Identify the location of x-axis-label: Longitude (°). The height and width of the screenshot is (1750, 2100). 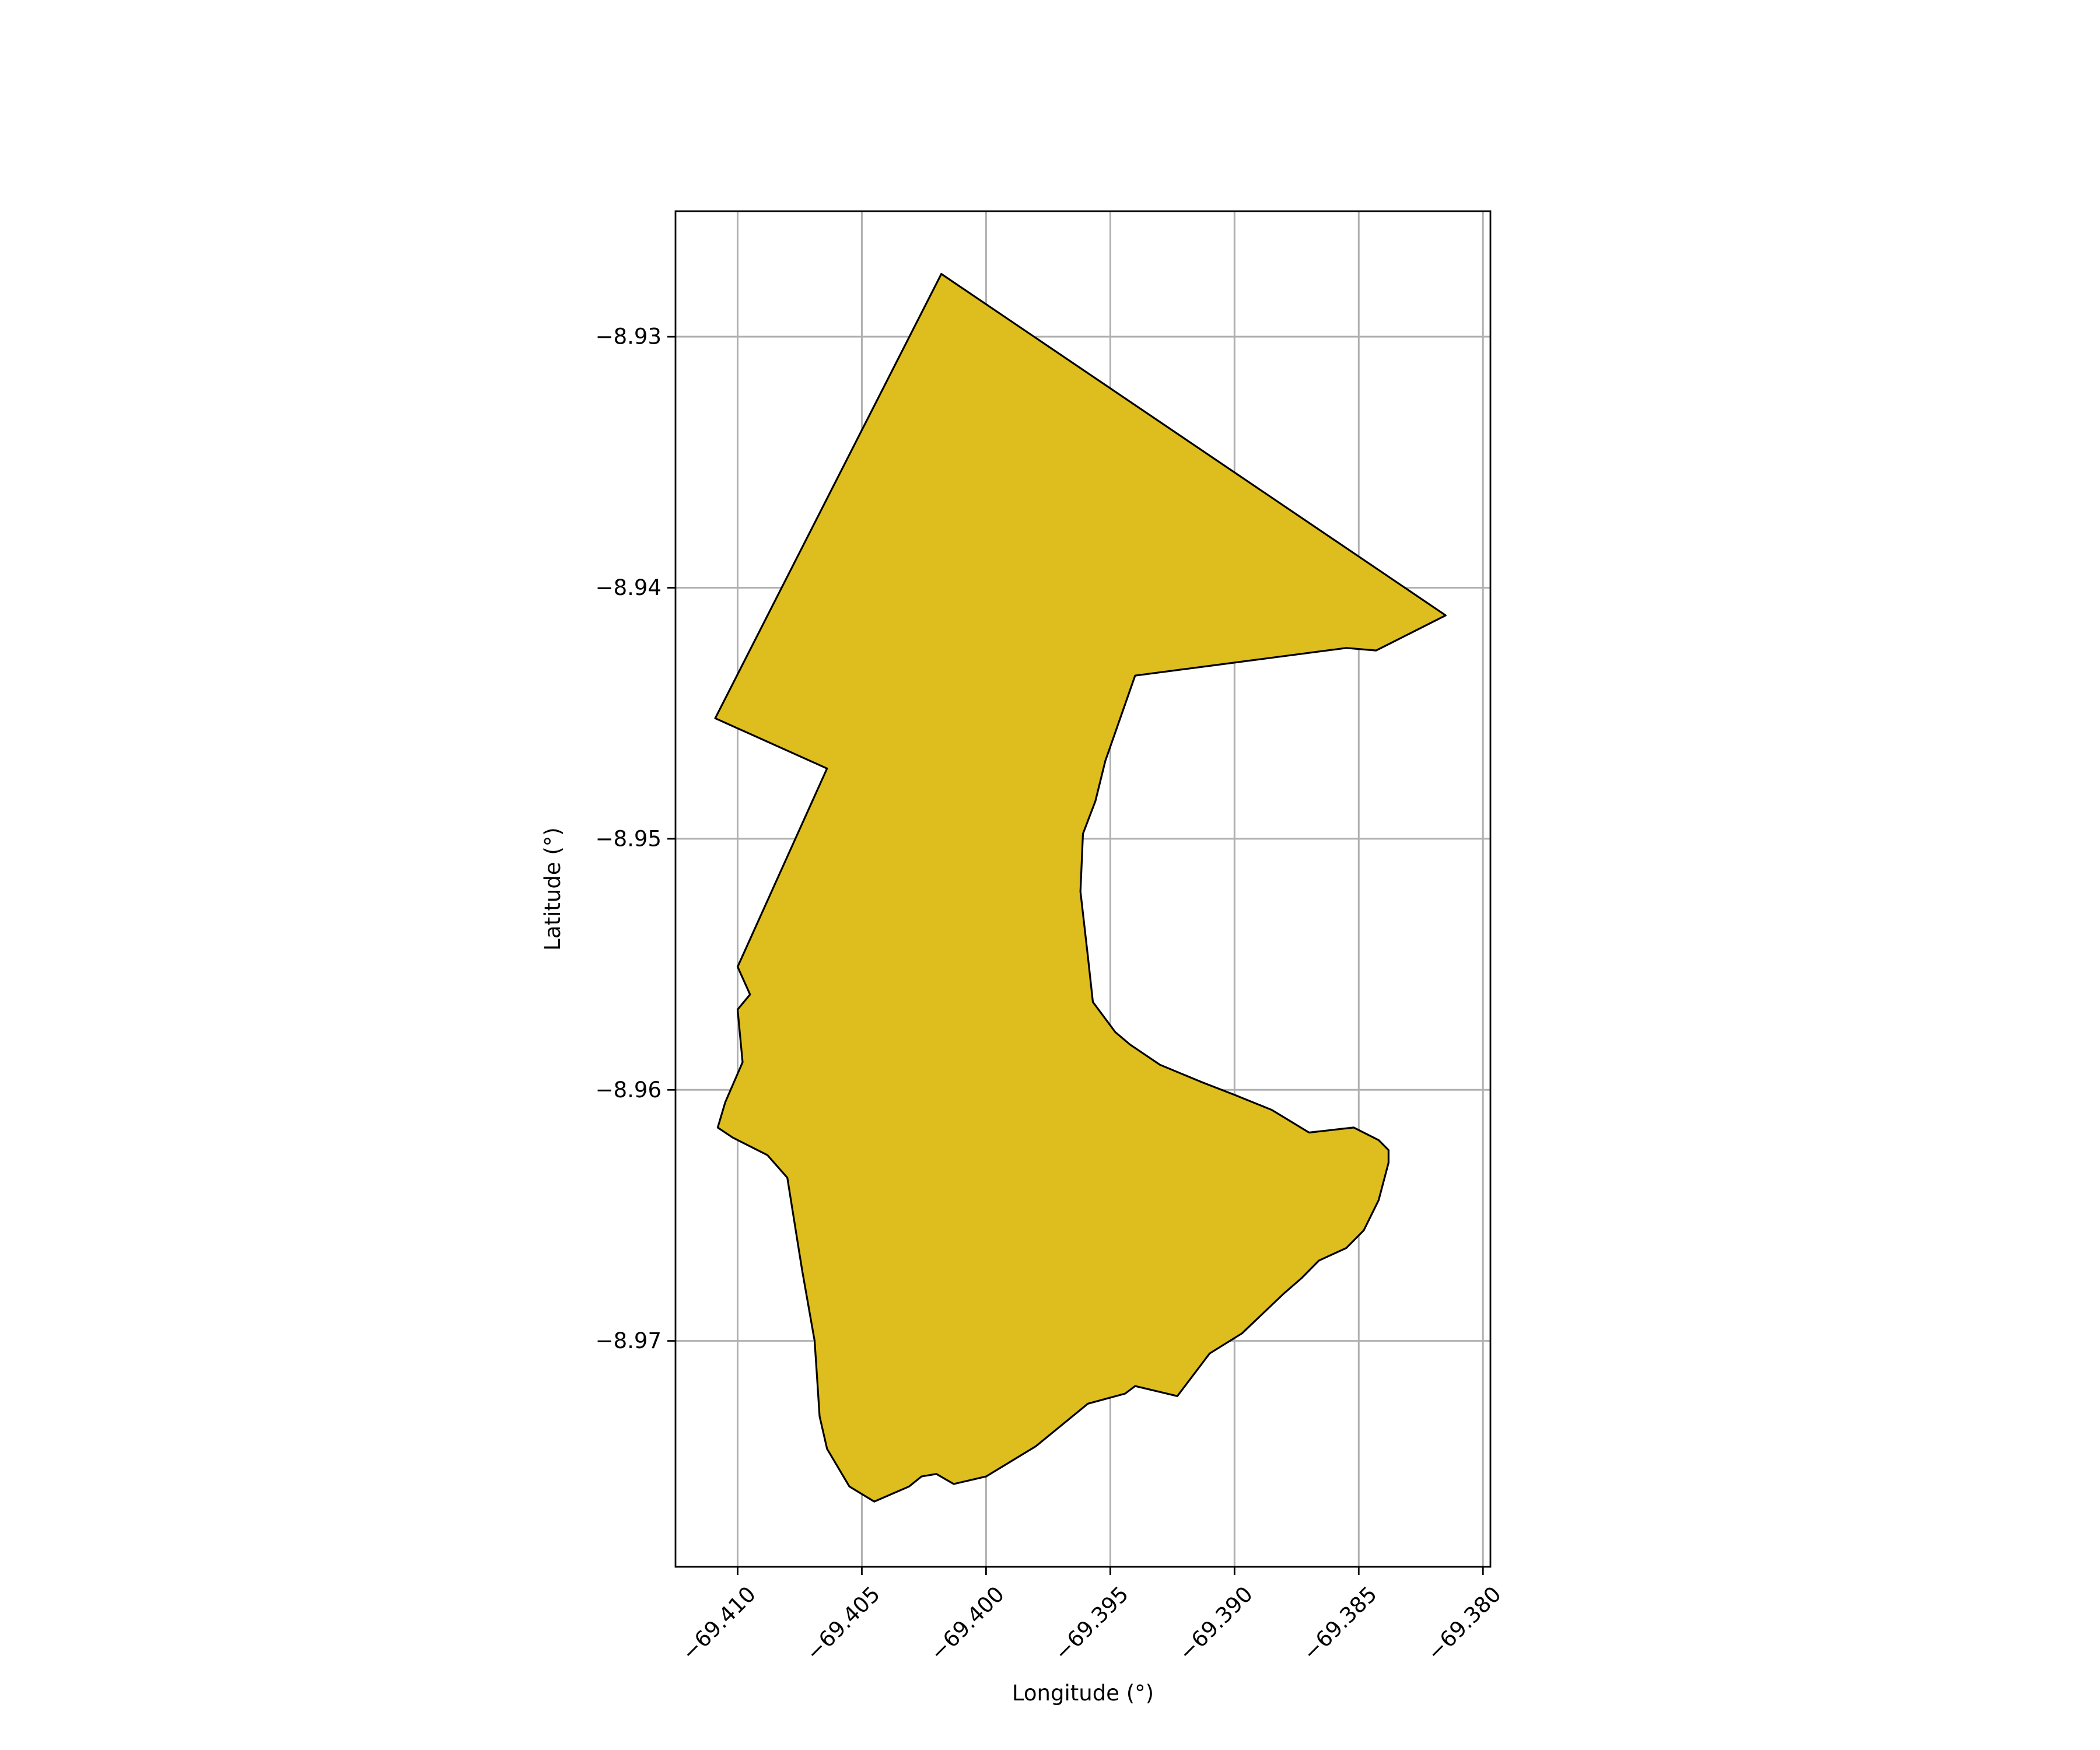
(1083, 1693).